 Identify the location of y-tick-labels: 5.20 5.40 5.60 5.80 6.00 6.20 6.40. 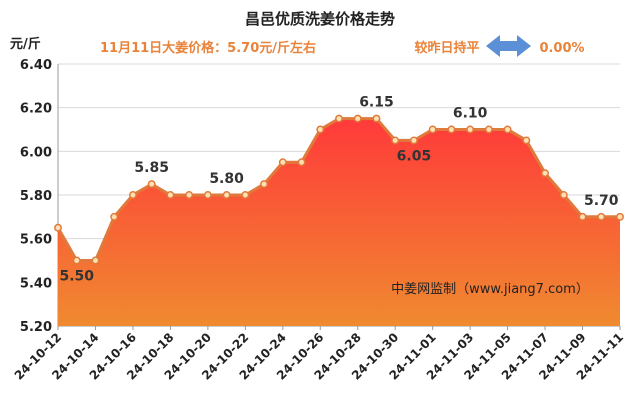
(36, 196).